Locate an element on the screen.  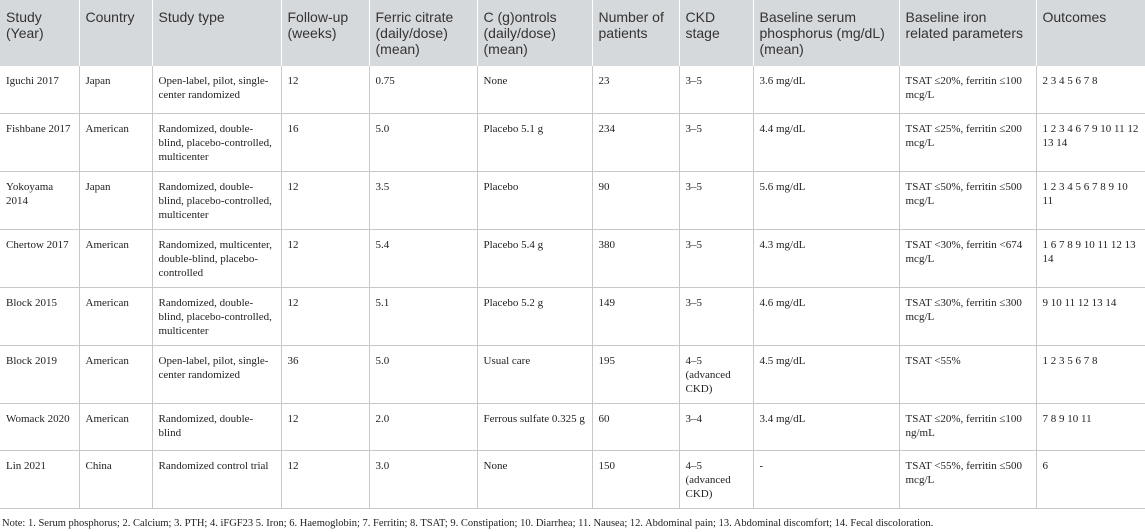
cell-controls: Usual care is located at coordinates (535, 374).